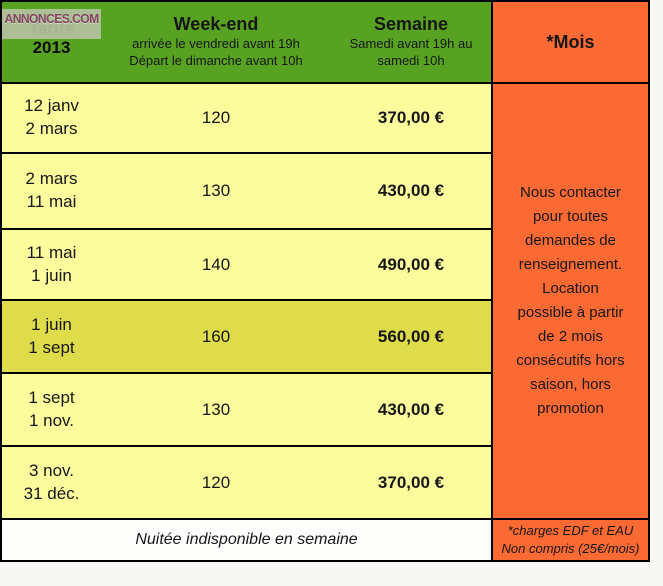 This screenshot has width=663, height=586. I want to click on tarifs-year: 2013, so click(51, 47).